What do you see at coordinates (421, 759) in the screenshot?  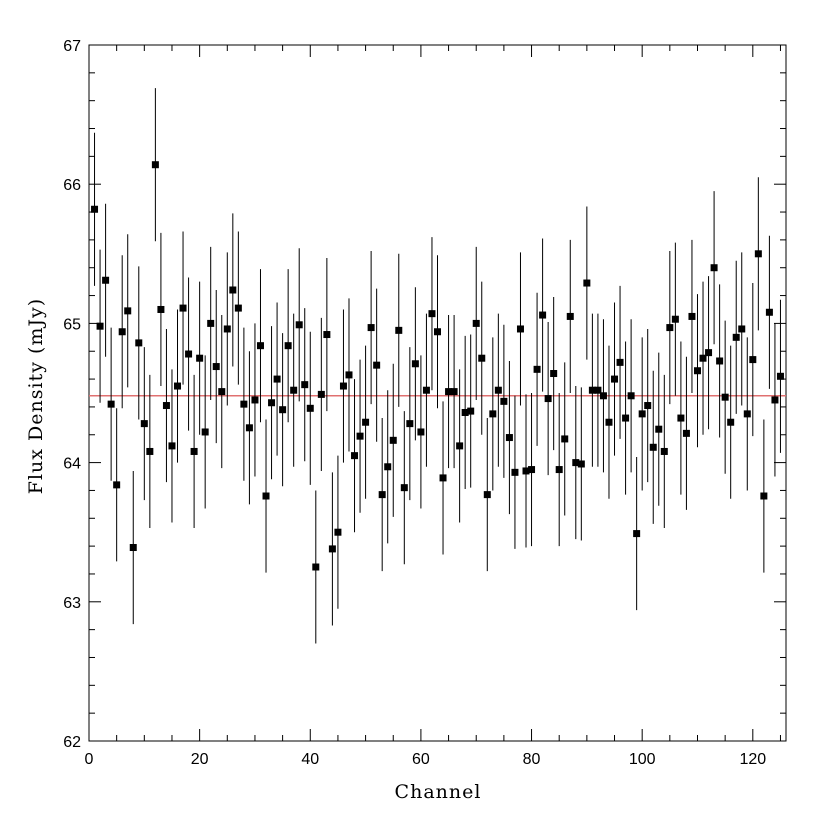 I see `x-tick-label: 60` at bounding box center [421, 759].